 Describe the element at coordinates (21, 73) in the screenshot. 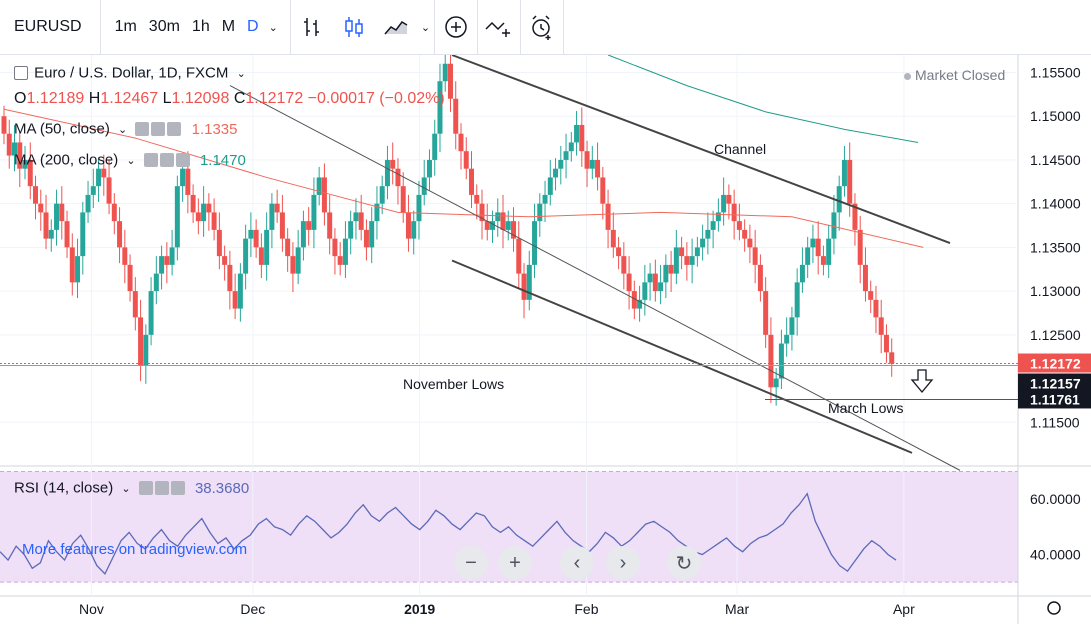

I see `collapse-legend-icon` at that location.